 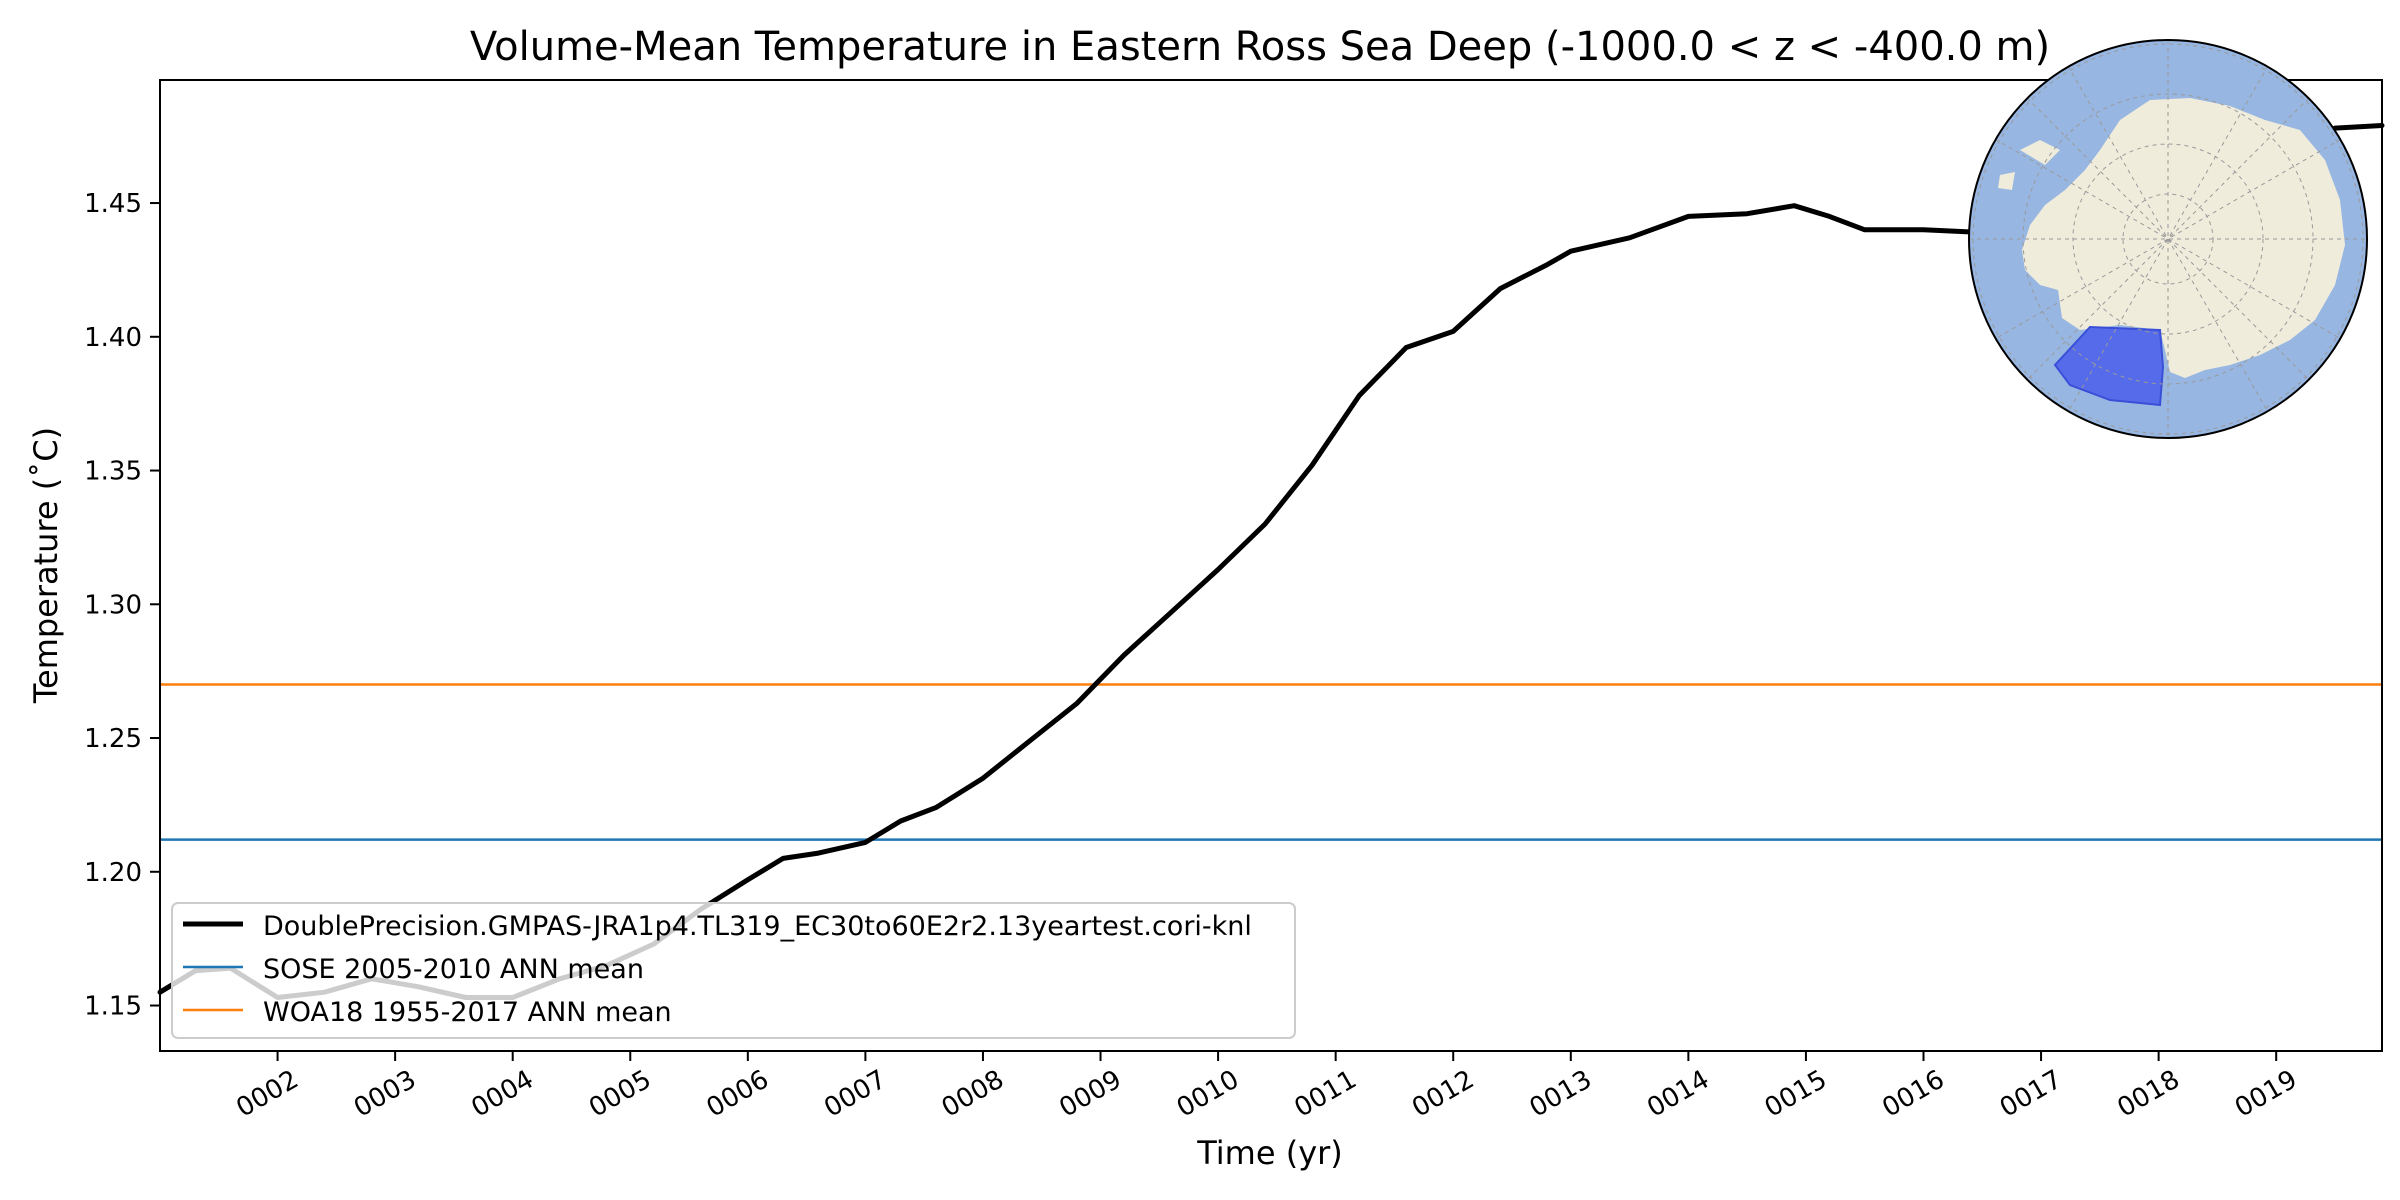 What do you see at coordinates (453, 969) in the screenshot?
I see `legend-label-sose: SOSE 2005-2010 ANN mean` at bounding box center [453, 969].